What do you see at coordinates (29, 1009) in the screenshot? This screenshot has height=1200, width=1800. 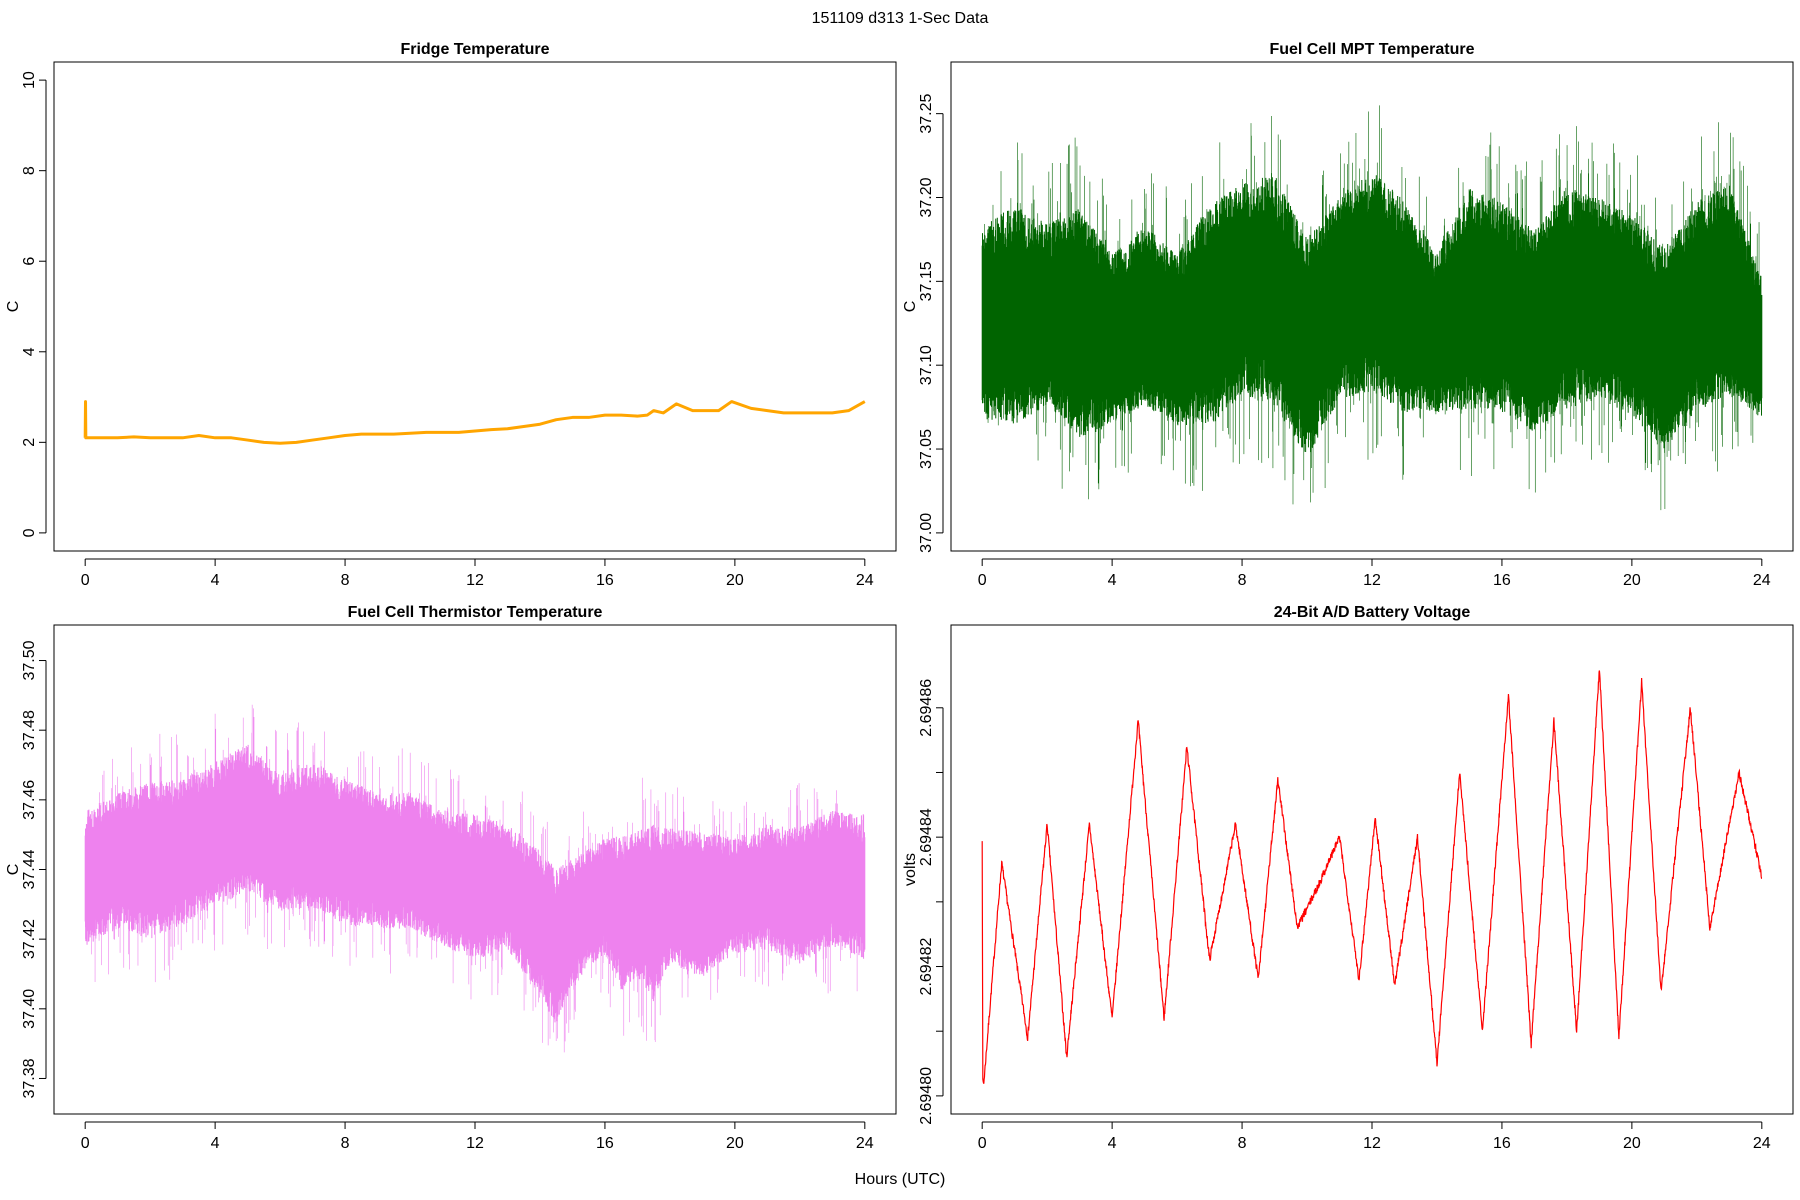 I see `y-tick-label: 37.40` at bounding box center [29, 1009].